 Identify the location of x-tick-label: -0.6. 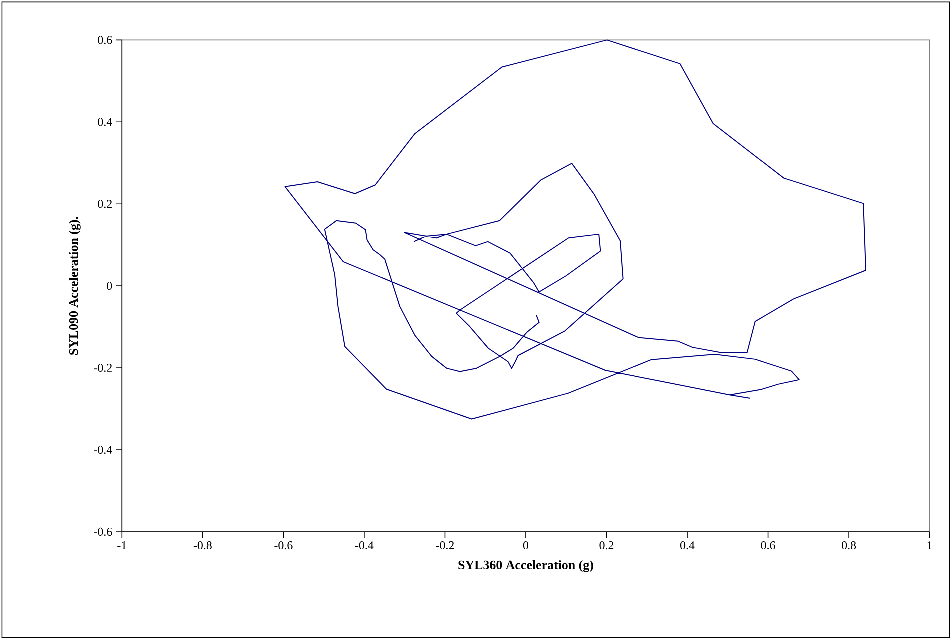
(283, 545).